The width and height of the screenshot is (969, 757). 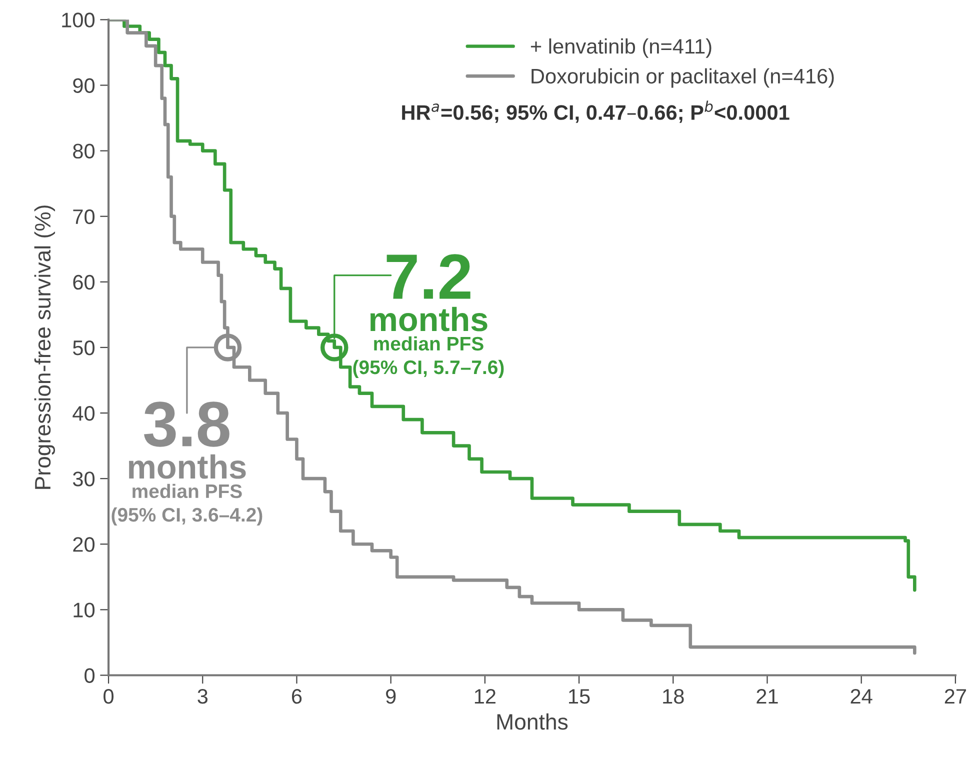 I want to click on x-tick-label: 3, so click(x=203, y=696).